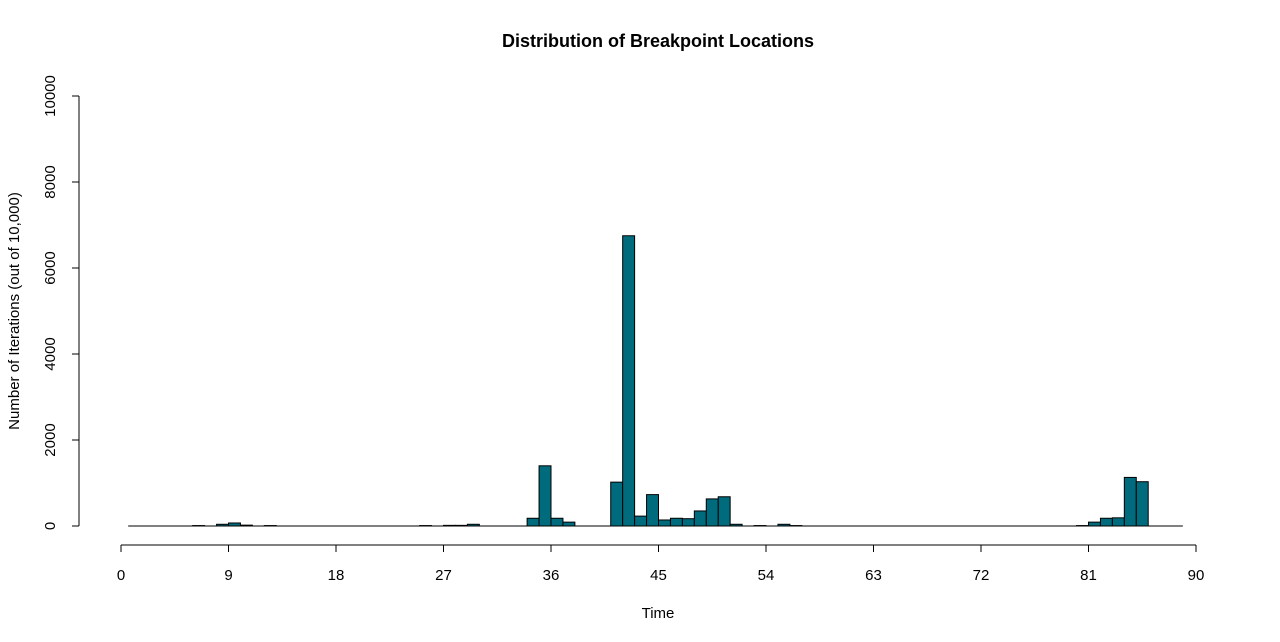  What do you see at coordinates (545, 496) in the screenshot?
I see `bar-t36` at bounding box center [545, 496].